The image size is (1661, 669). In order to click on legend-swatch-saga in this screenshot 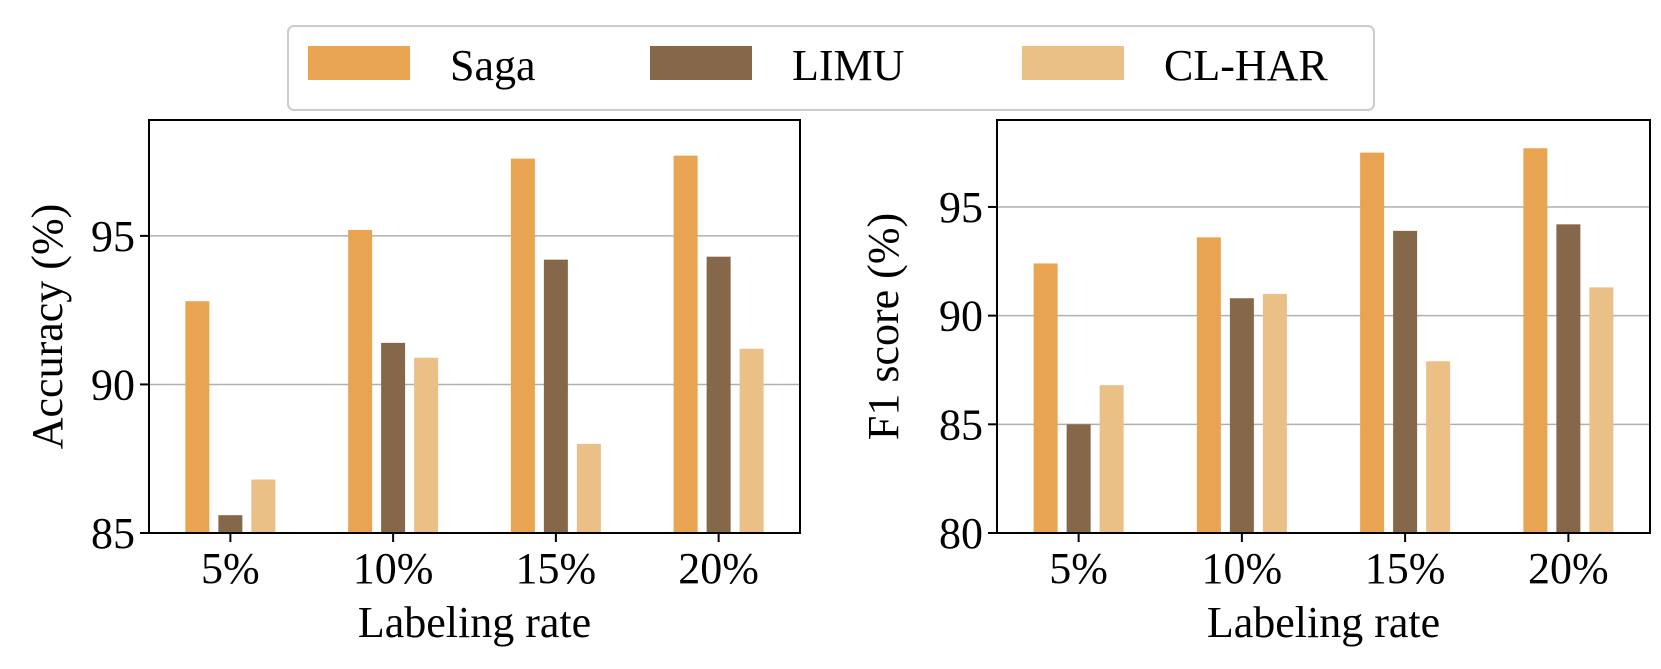, I will do `click(359, 63)`.